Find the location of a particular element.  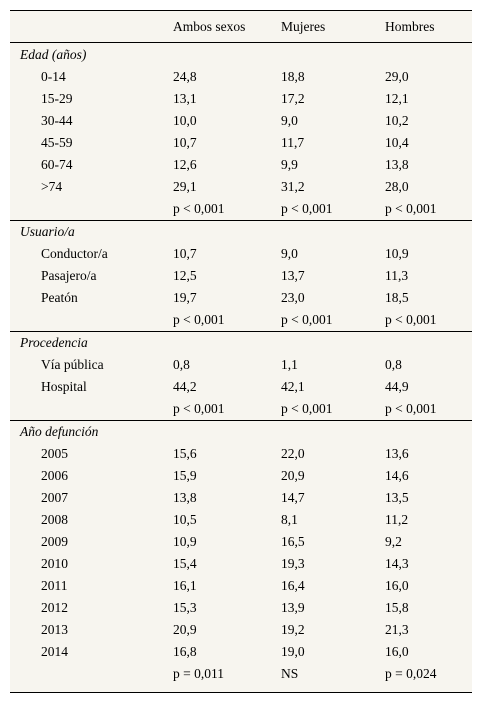

value-hombres: 44,9 is located at coordinates (397, 386).